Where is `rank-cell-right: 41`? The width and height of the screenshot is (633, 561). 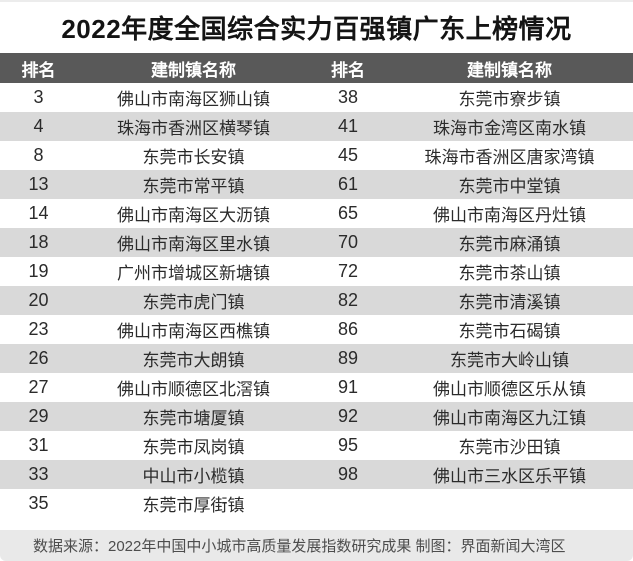 rank-cell-right: 41 is located at coordinates (348, 126).